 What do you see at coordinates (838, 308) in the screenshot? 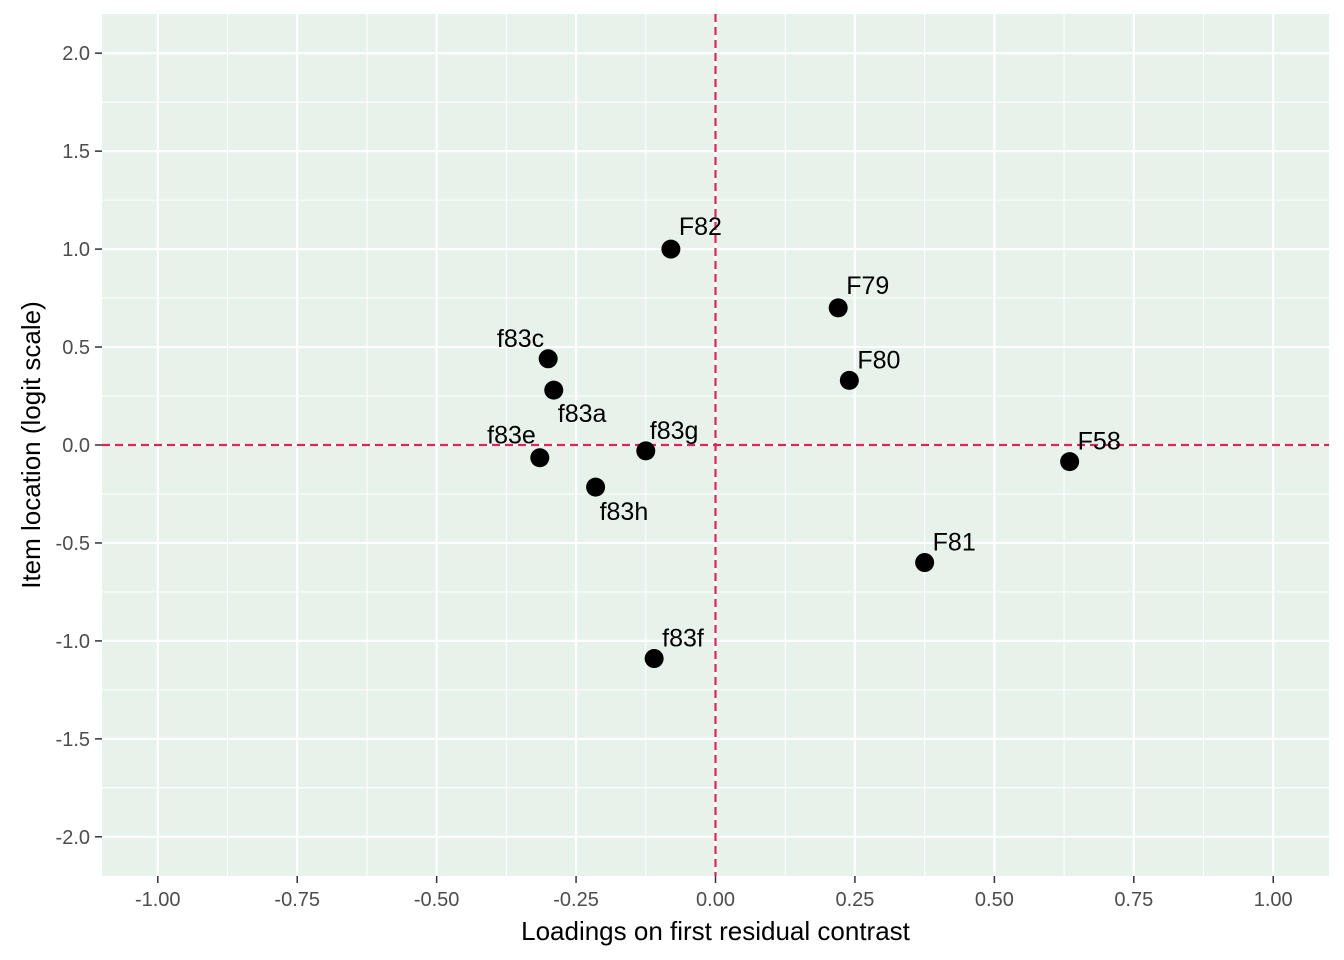
I see `data-point-F79` at bounding box center [838, 308].